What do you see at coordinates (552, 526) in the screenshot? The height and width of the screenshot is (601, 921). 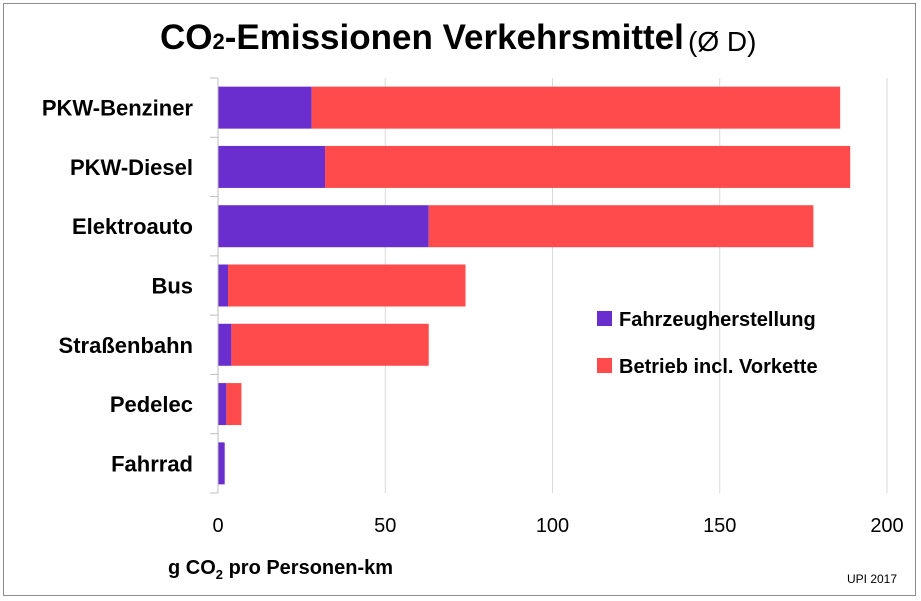 I see `x-tick-label-100: 100` at bounding box center [552, 526].